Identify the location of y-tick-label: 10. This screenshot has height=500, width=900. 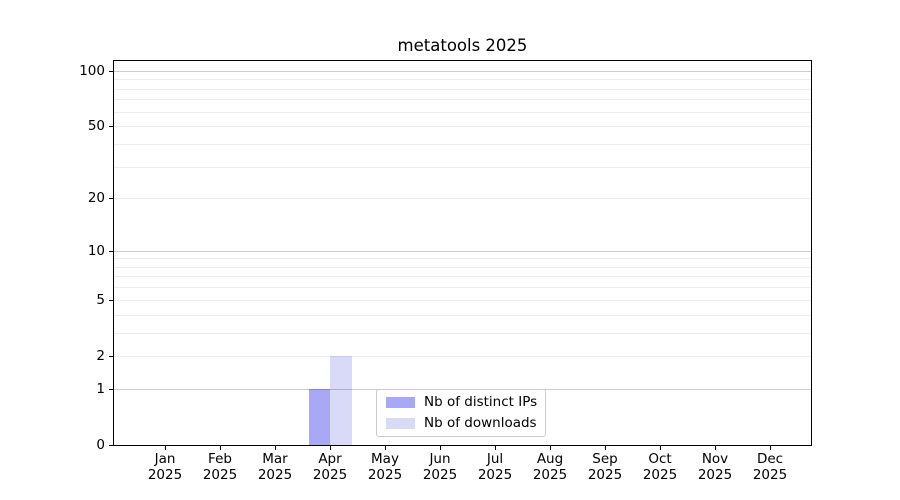
(96, 250).